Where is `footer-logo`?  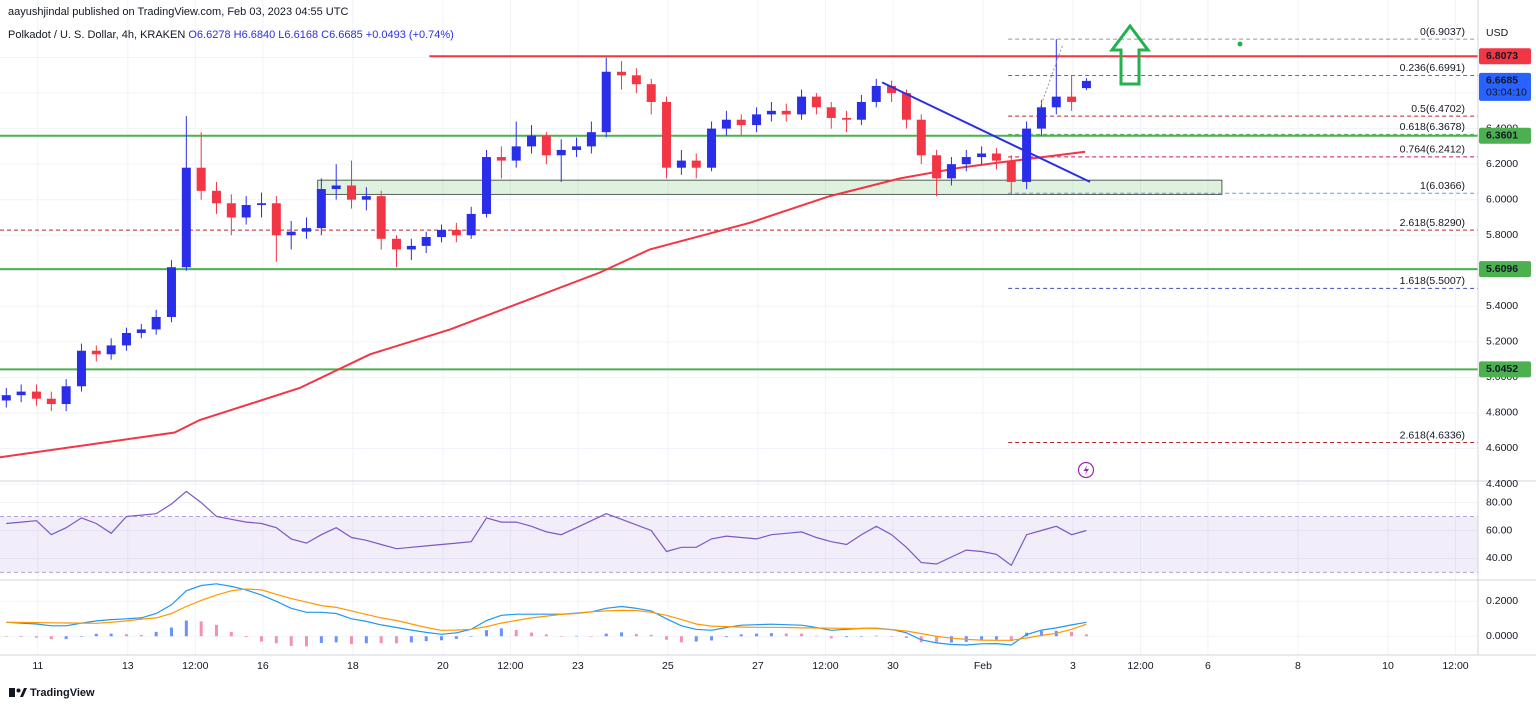
footer-logo is located at coordinates (18, 692).